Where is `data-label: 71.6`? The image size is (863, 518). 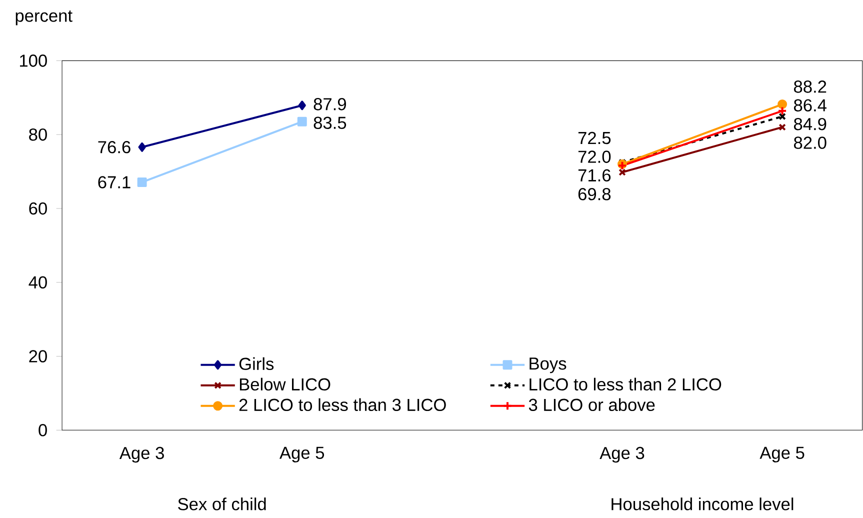
data-label: 71.6 is located at coordinates (594, 175).